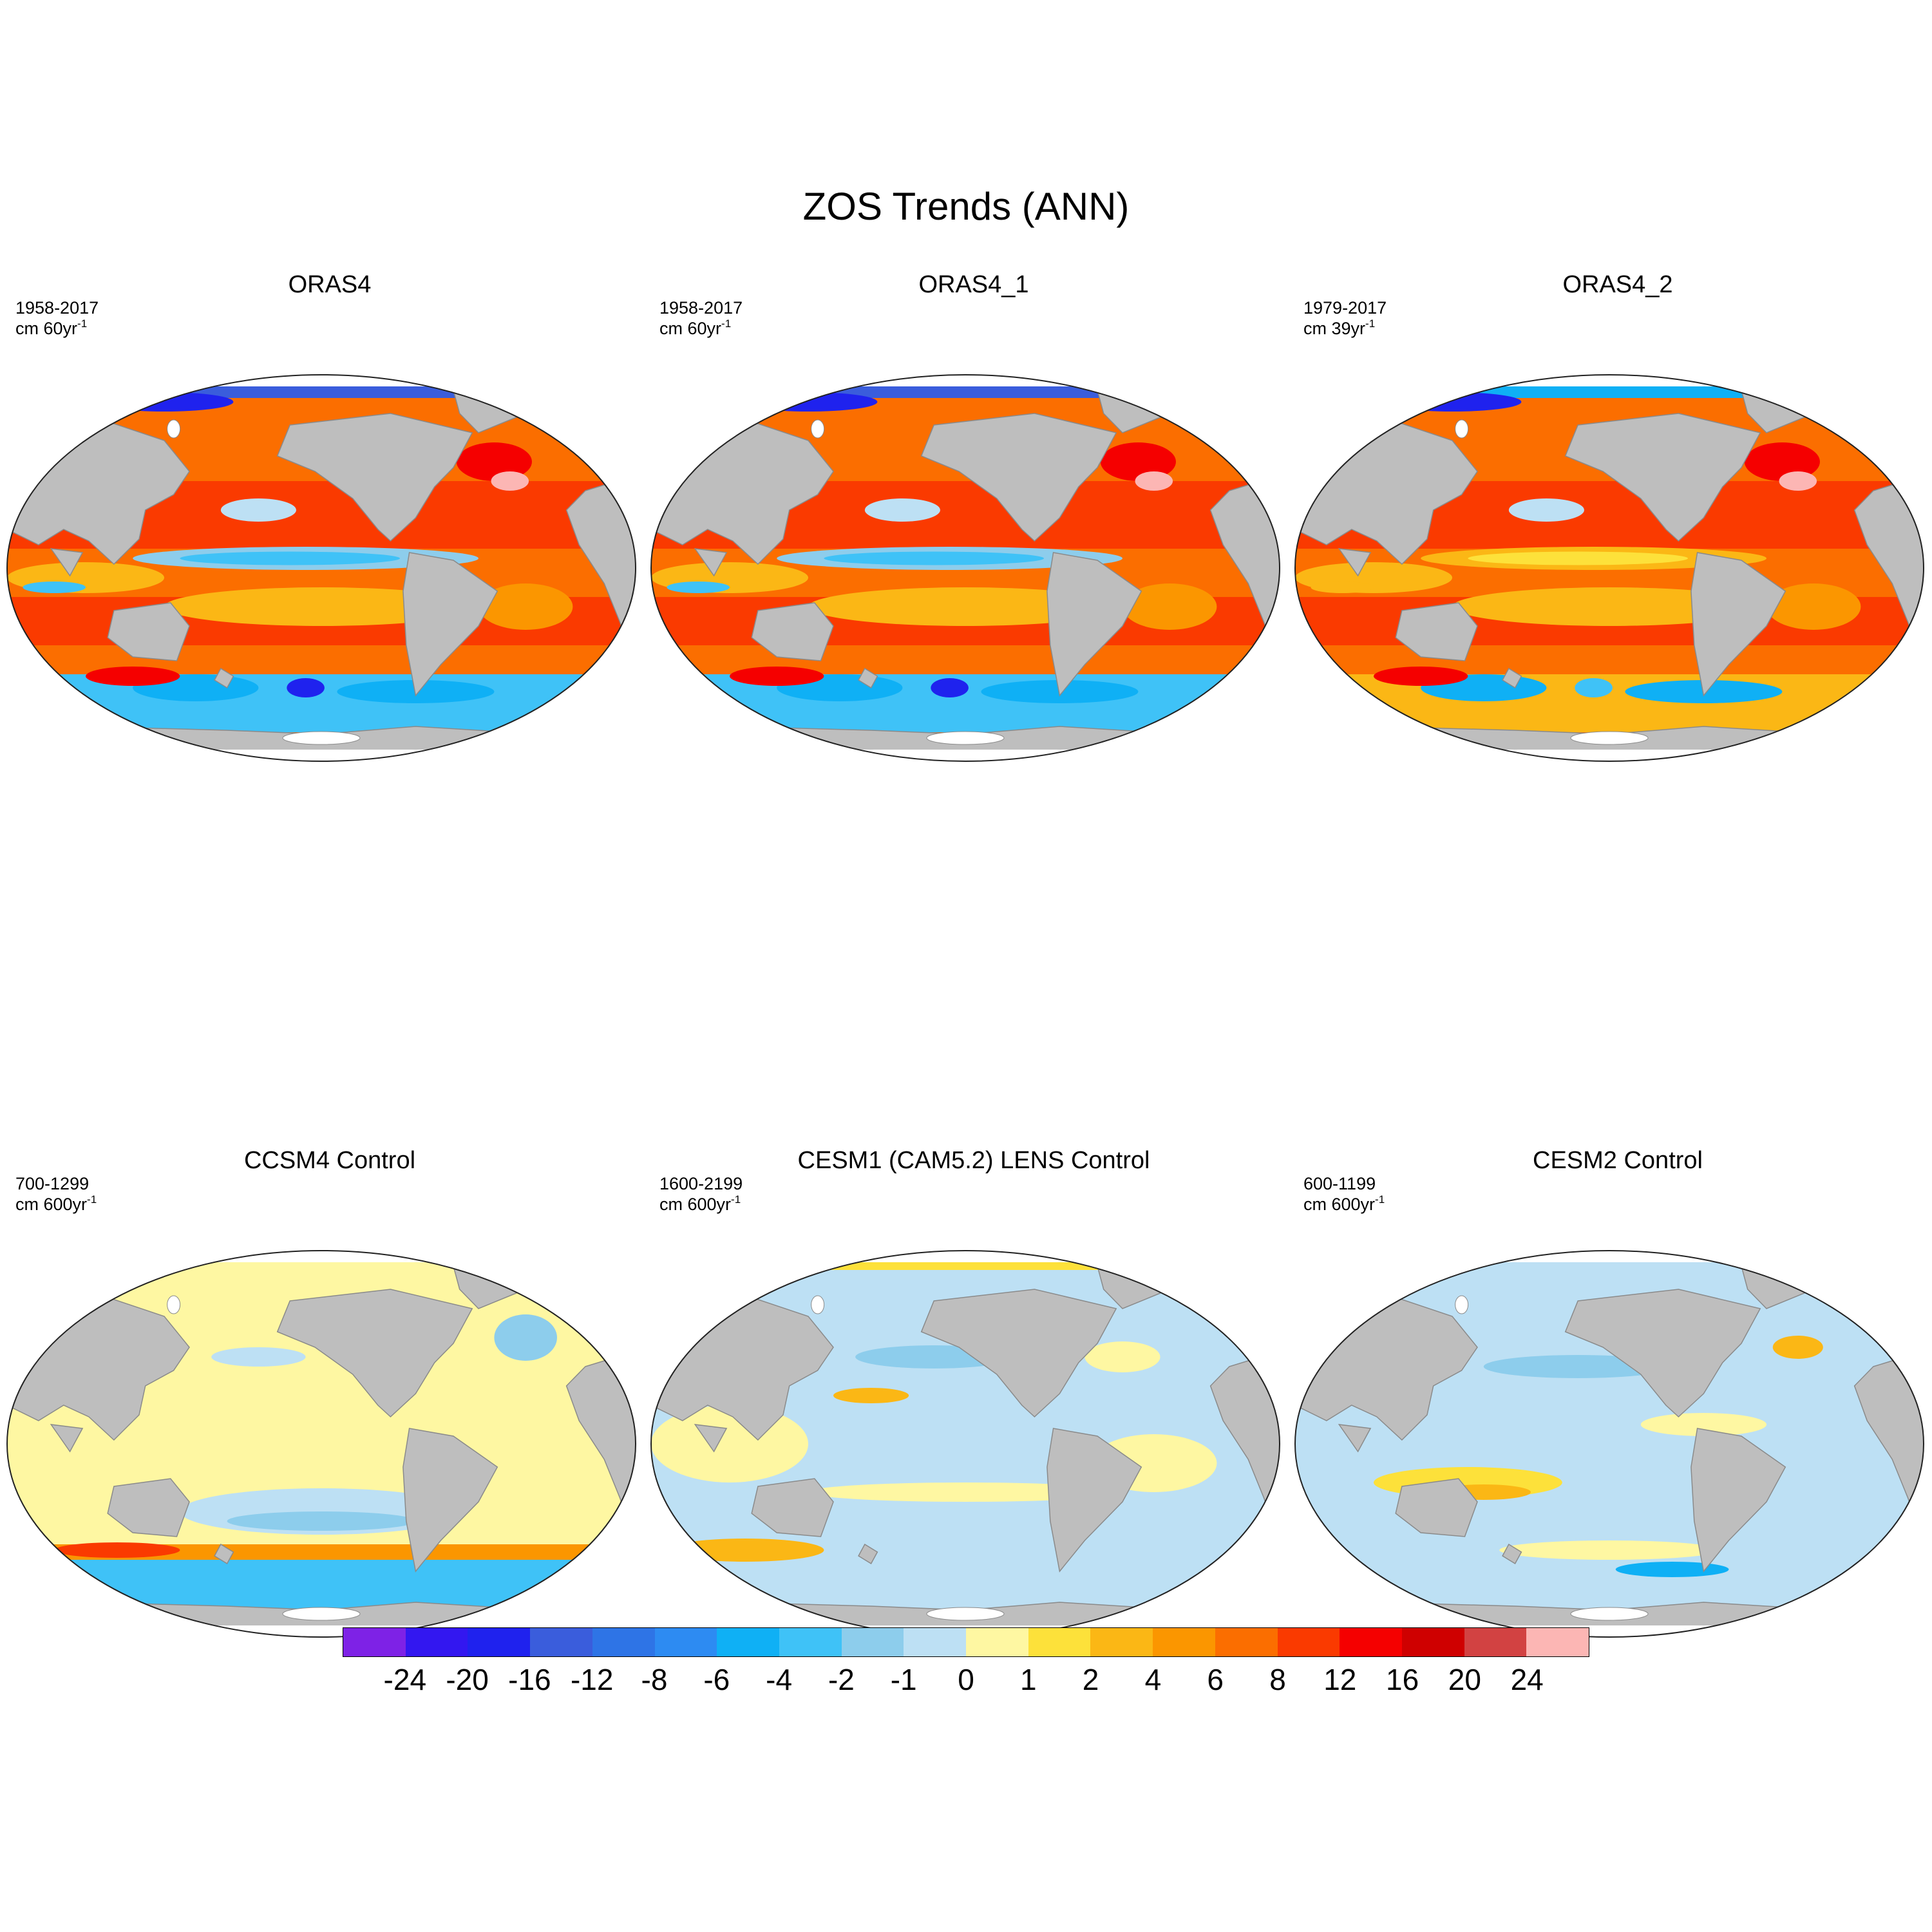 This screenshot has height=1932, width=1932. What do you see at coordinates (330, 285) in the screenshot?
I see `panel-title: ORAS4` at bounding box center [330, 285].